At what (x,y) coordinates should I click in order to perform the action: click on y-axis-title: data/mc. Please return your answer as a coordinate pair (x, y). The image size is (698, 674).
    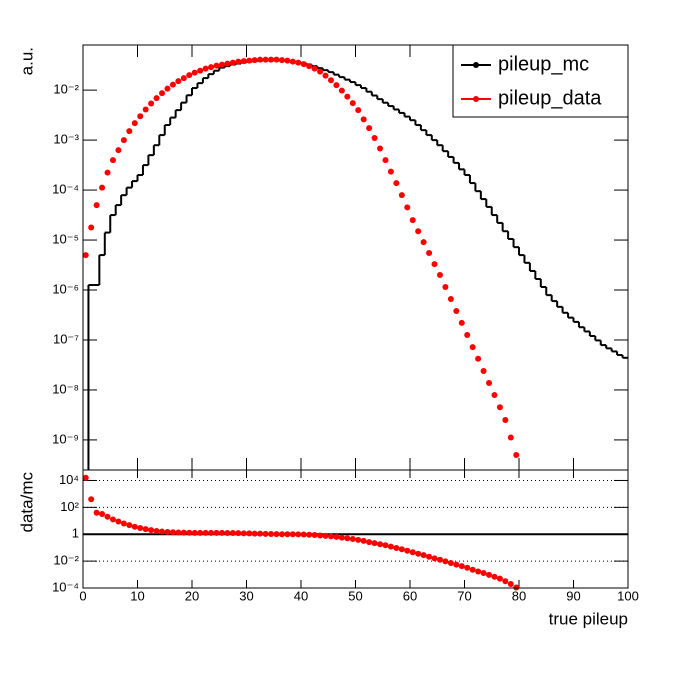
    Looking at the image, I should click on (26, 502).